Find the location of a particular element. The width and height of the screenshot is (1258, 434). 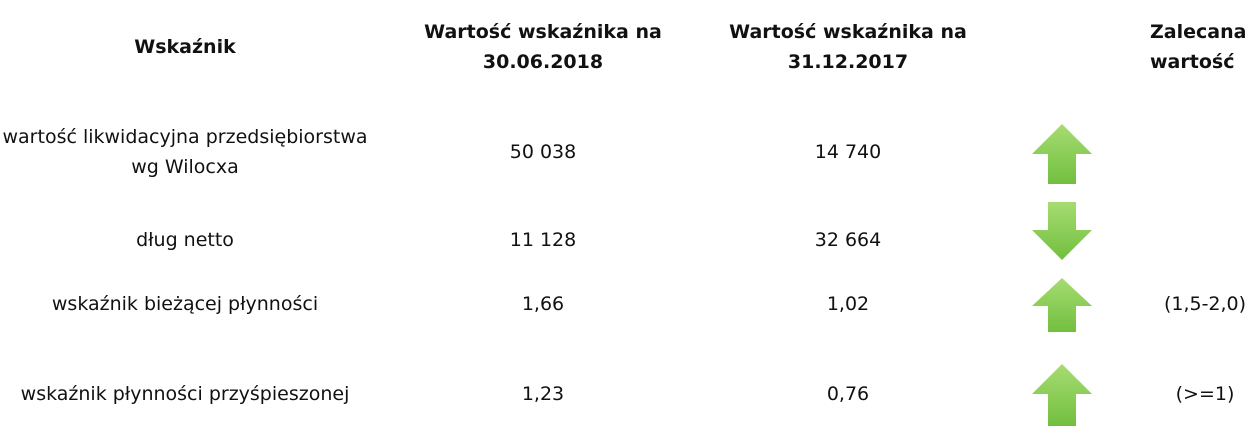

value-2017: 1,02 is located at coordinates (848, 304).